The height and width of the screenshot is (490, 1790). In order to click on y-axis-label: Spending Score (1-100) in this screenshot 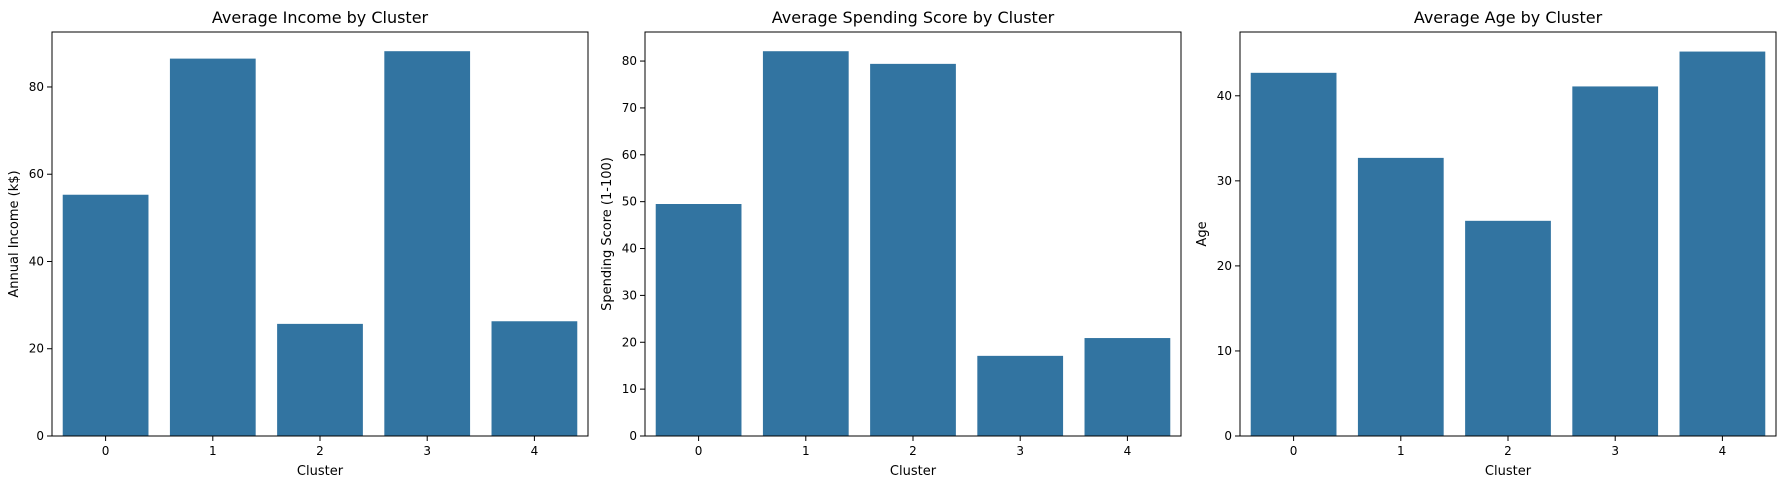, I will do `click(607, 234)`.